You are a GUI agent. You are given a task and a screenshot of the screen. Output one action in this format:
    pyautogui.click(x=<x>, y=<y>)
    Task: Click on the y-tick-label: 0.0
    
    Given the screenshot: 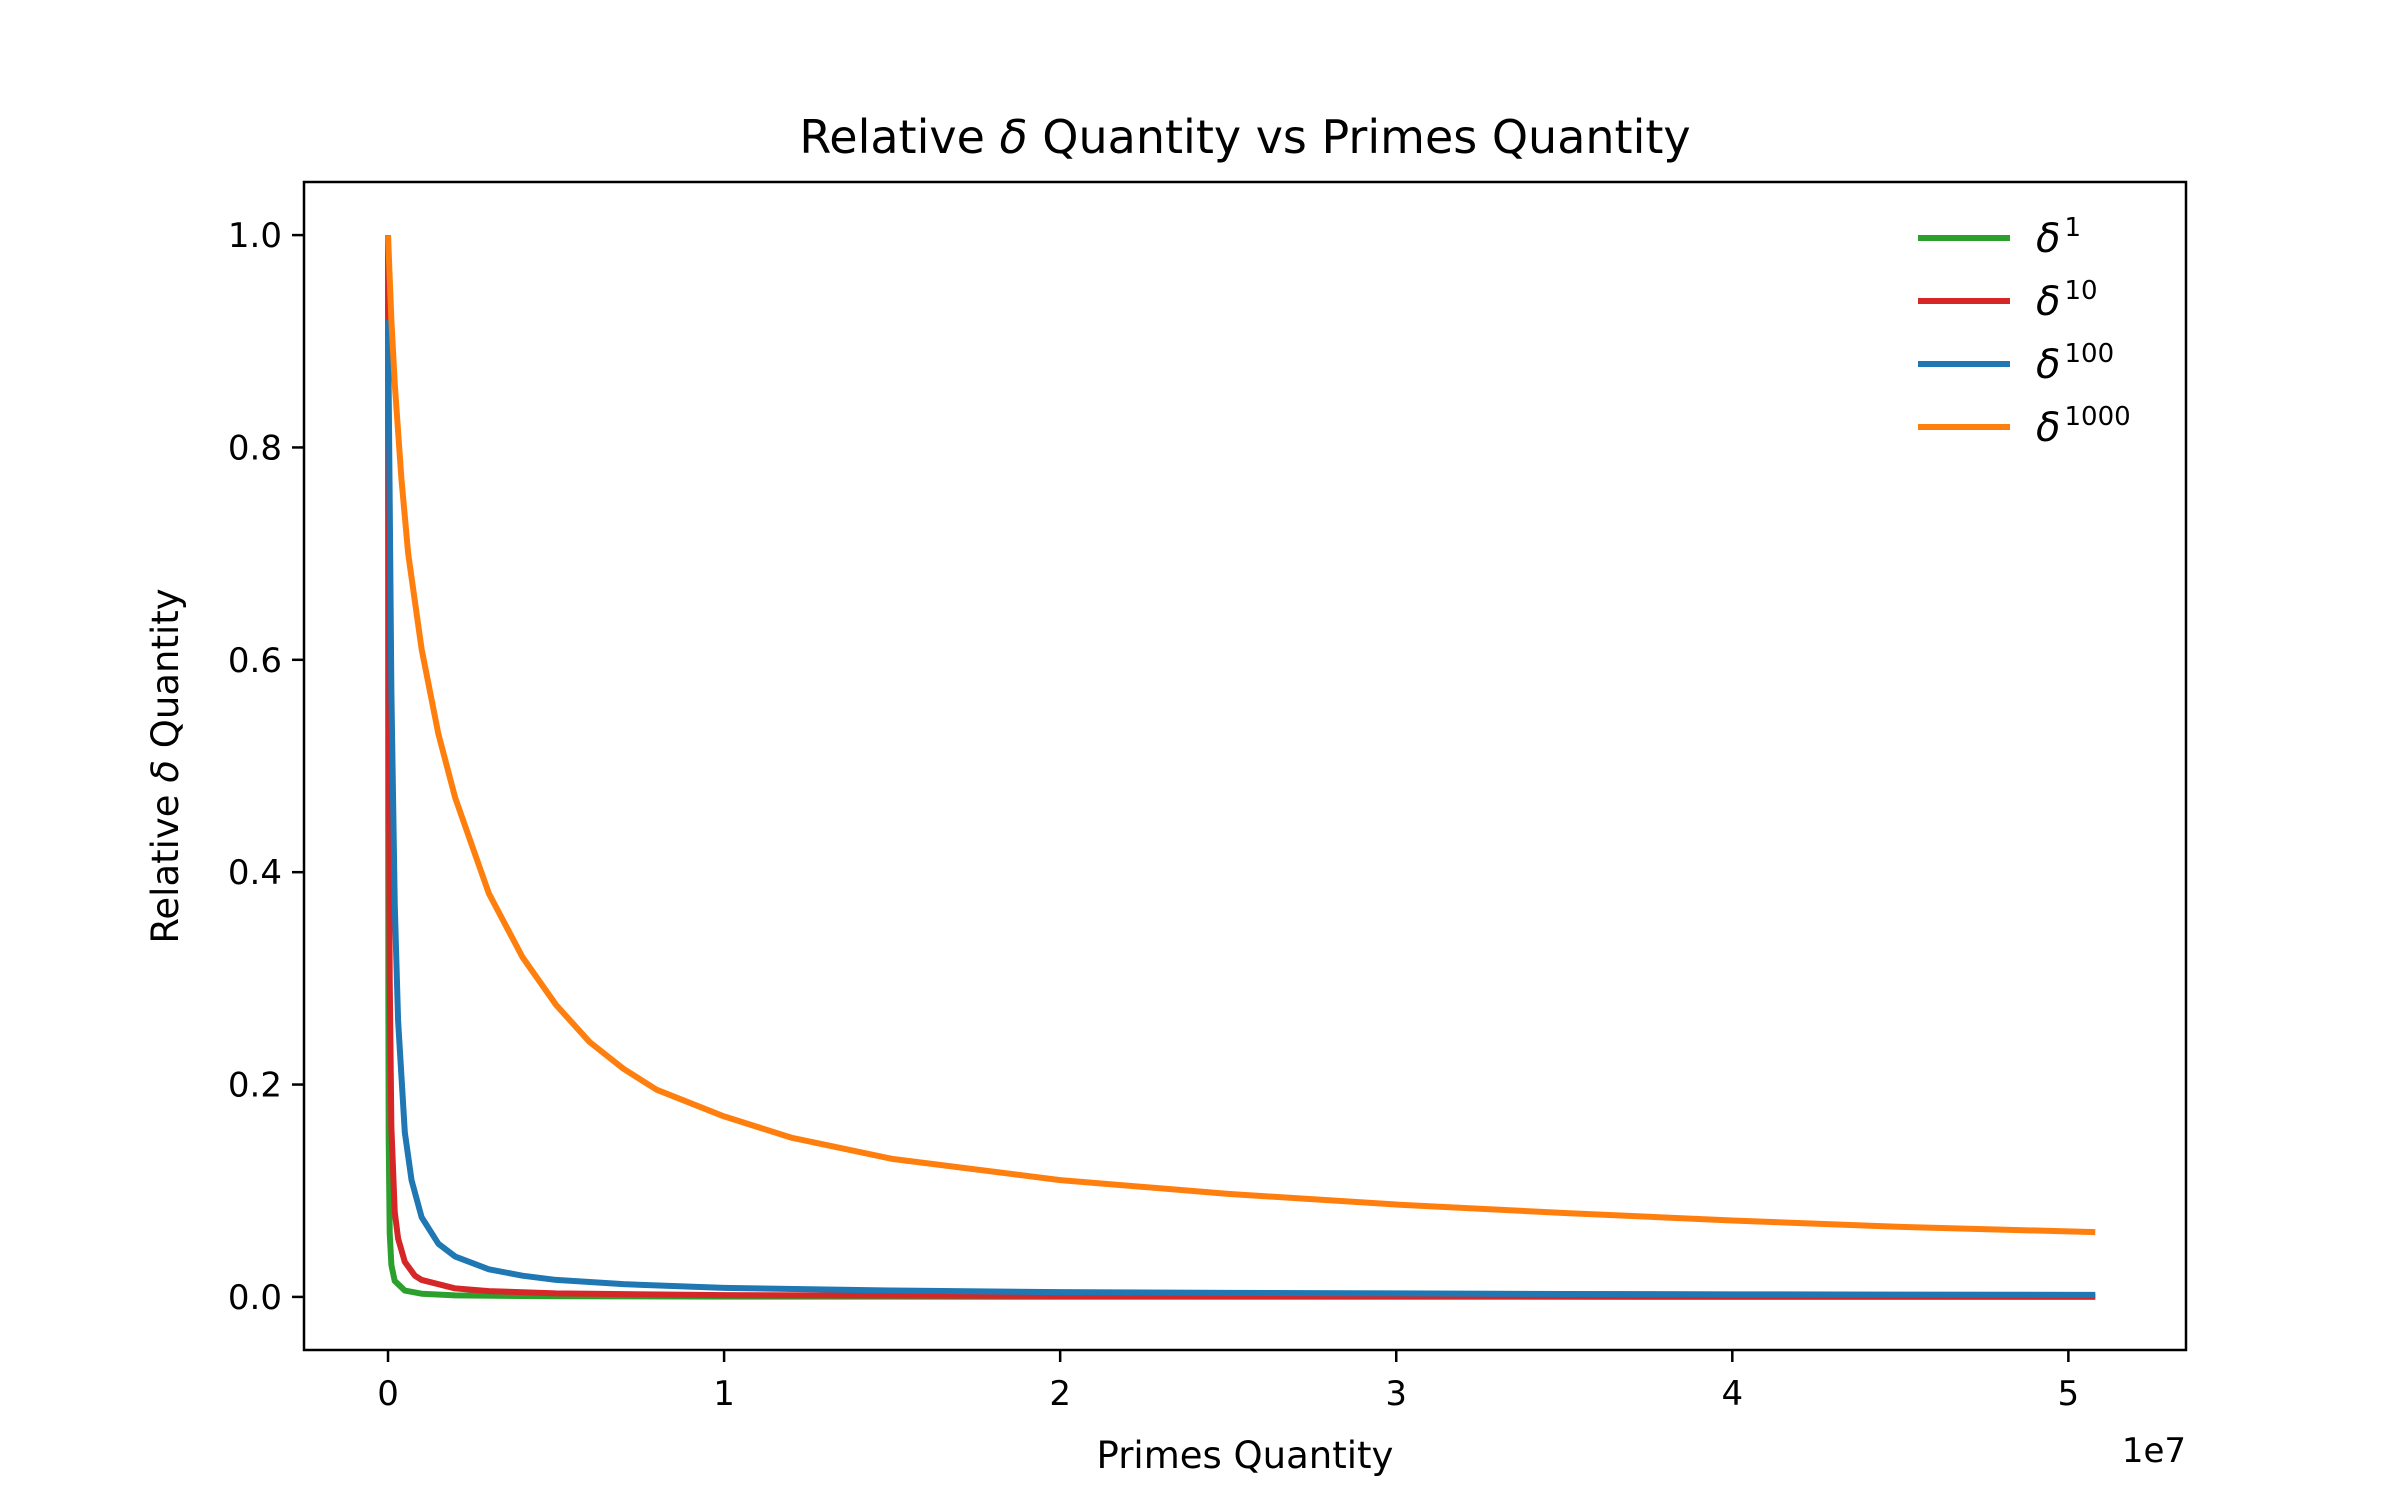 What is the action you would take?
    pyautogui.click(x=255, y=1298)
    